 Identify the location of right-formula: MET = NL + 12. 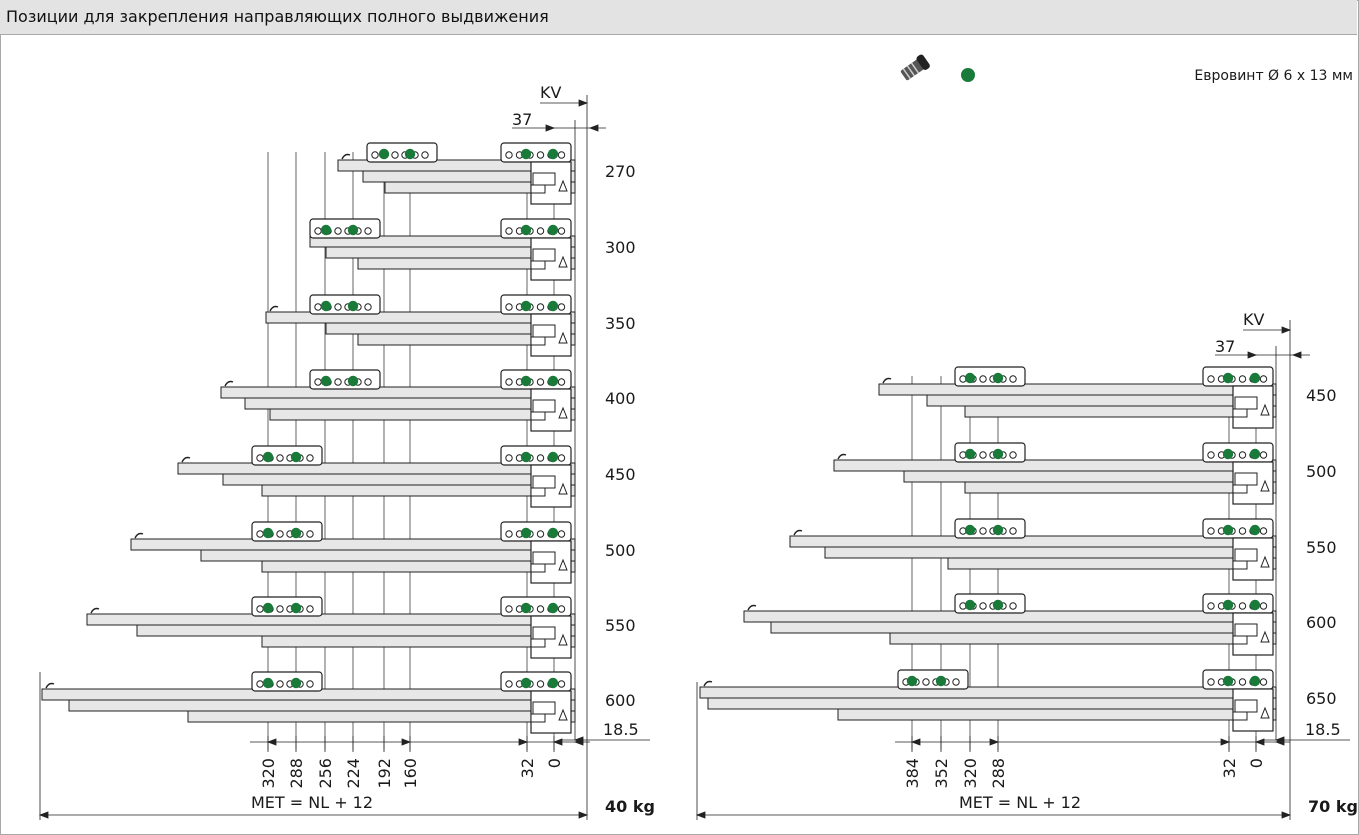
(1020, 802).